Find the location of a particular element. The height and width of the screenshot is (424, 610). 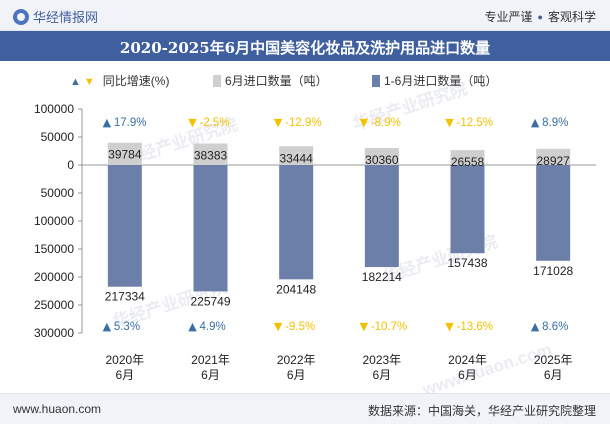

growth-ytd-label: 8.6% is located at coordinates (555, 327).